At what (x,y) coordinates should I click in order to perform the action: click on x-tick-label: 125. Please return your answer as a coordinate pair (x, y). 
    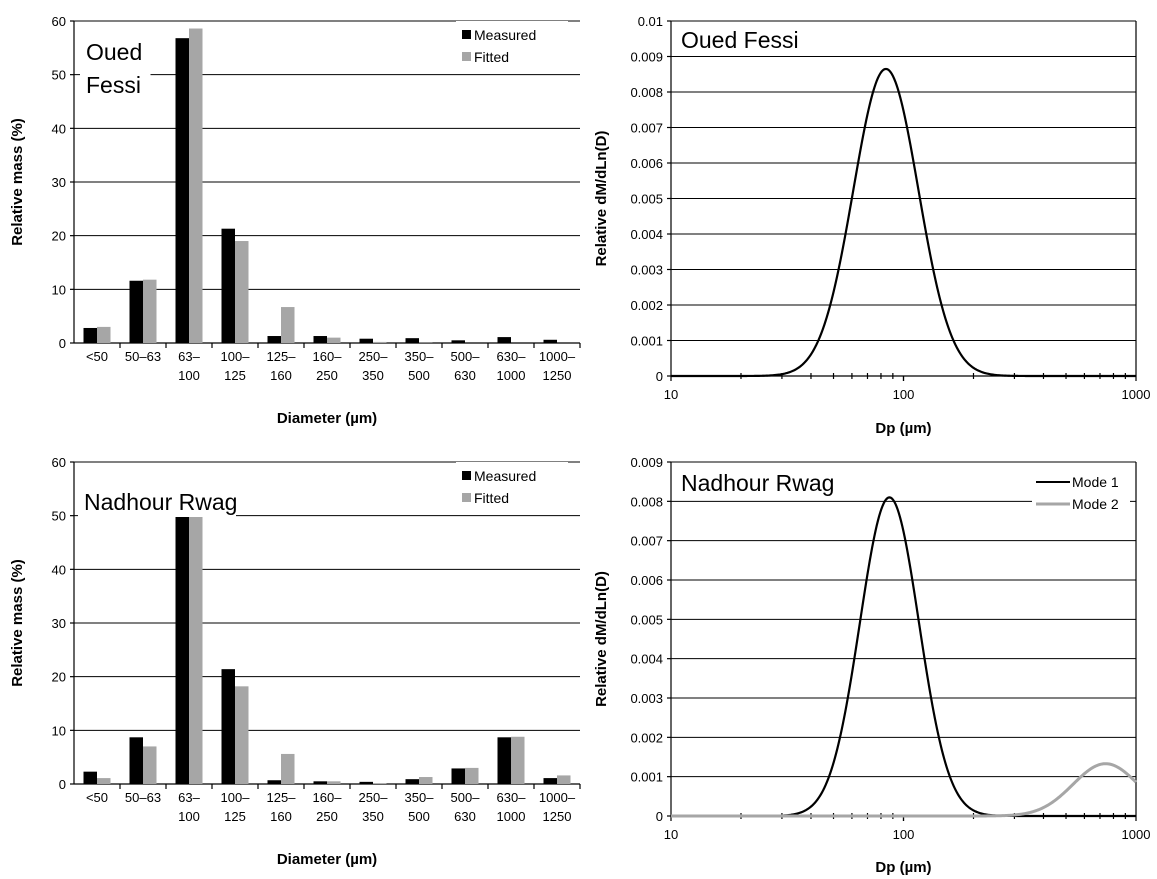
    Looking at the image, I should click on (235, 816).